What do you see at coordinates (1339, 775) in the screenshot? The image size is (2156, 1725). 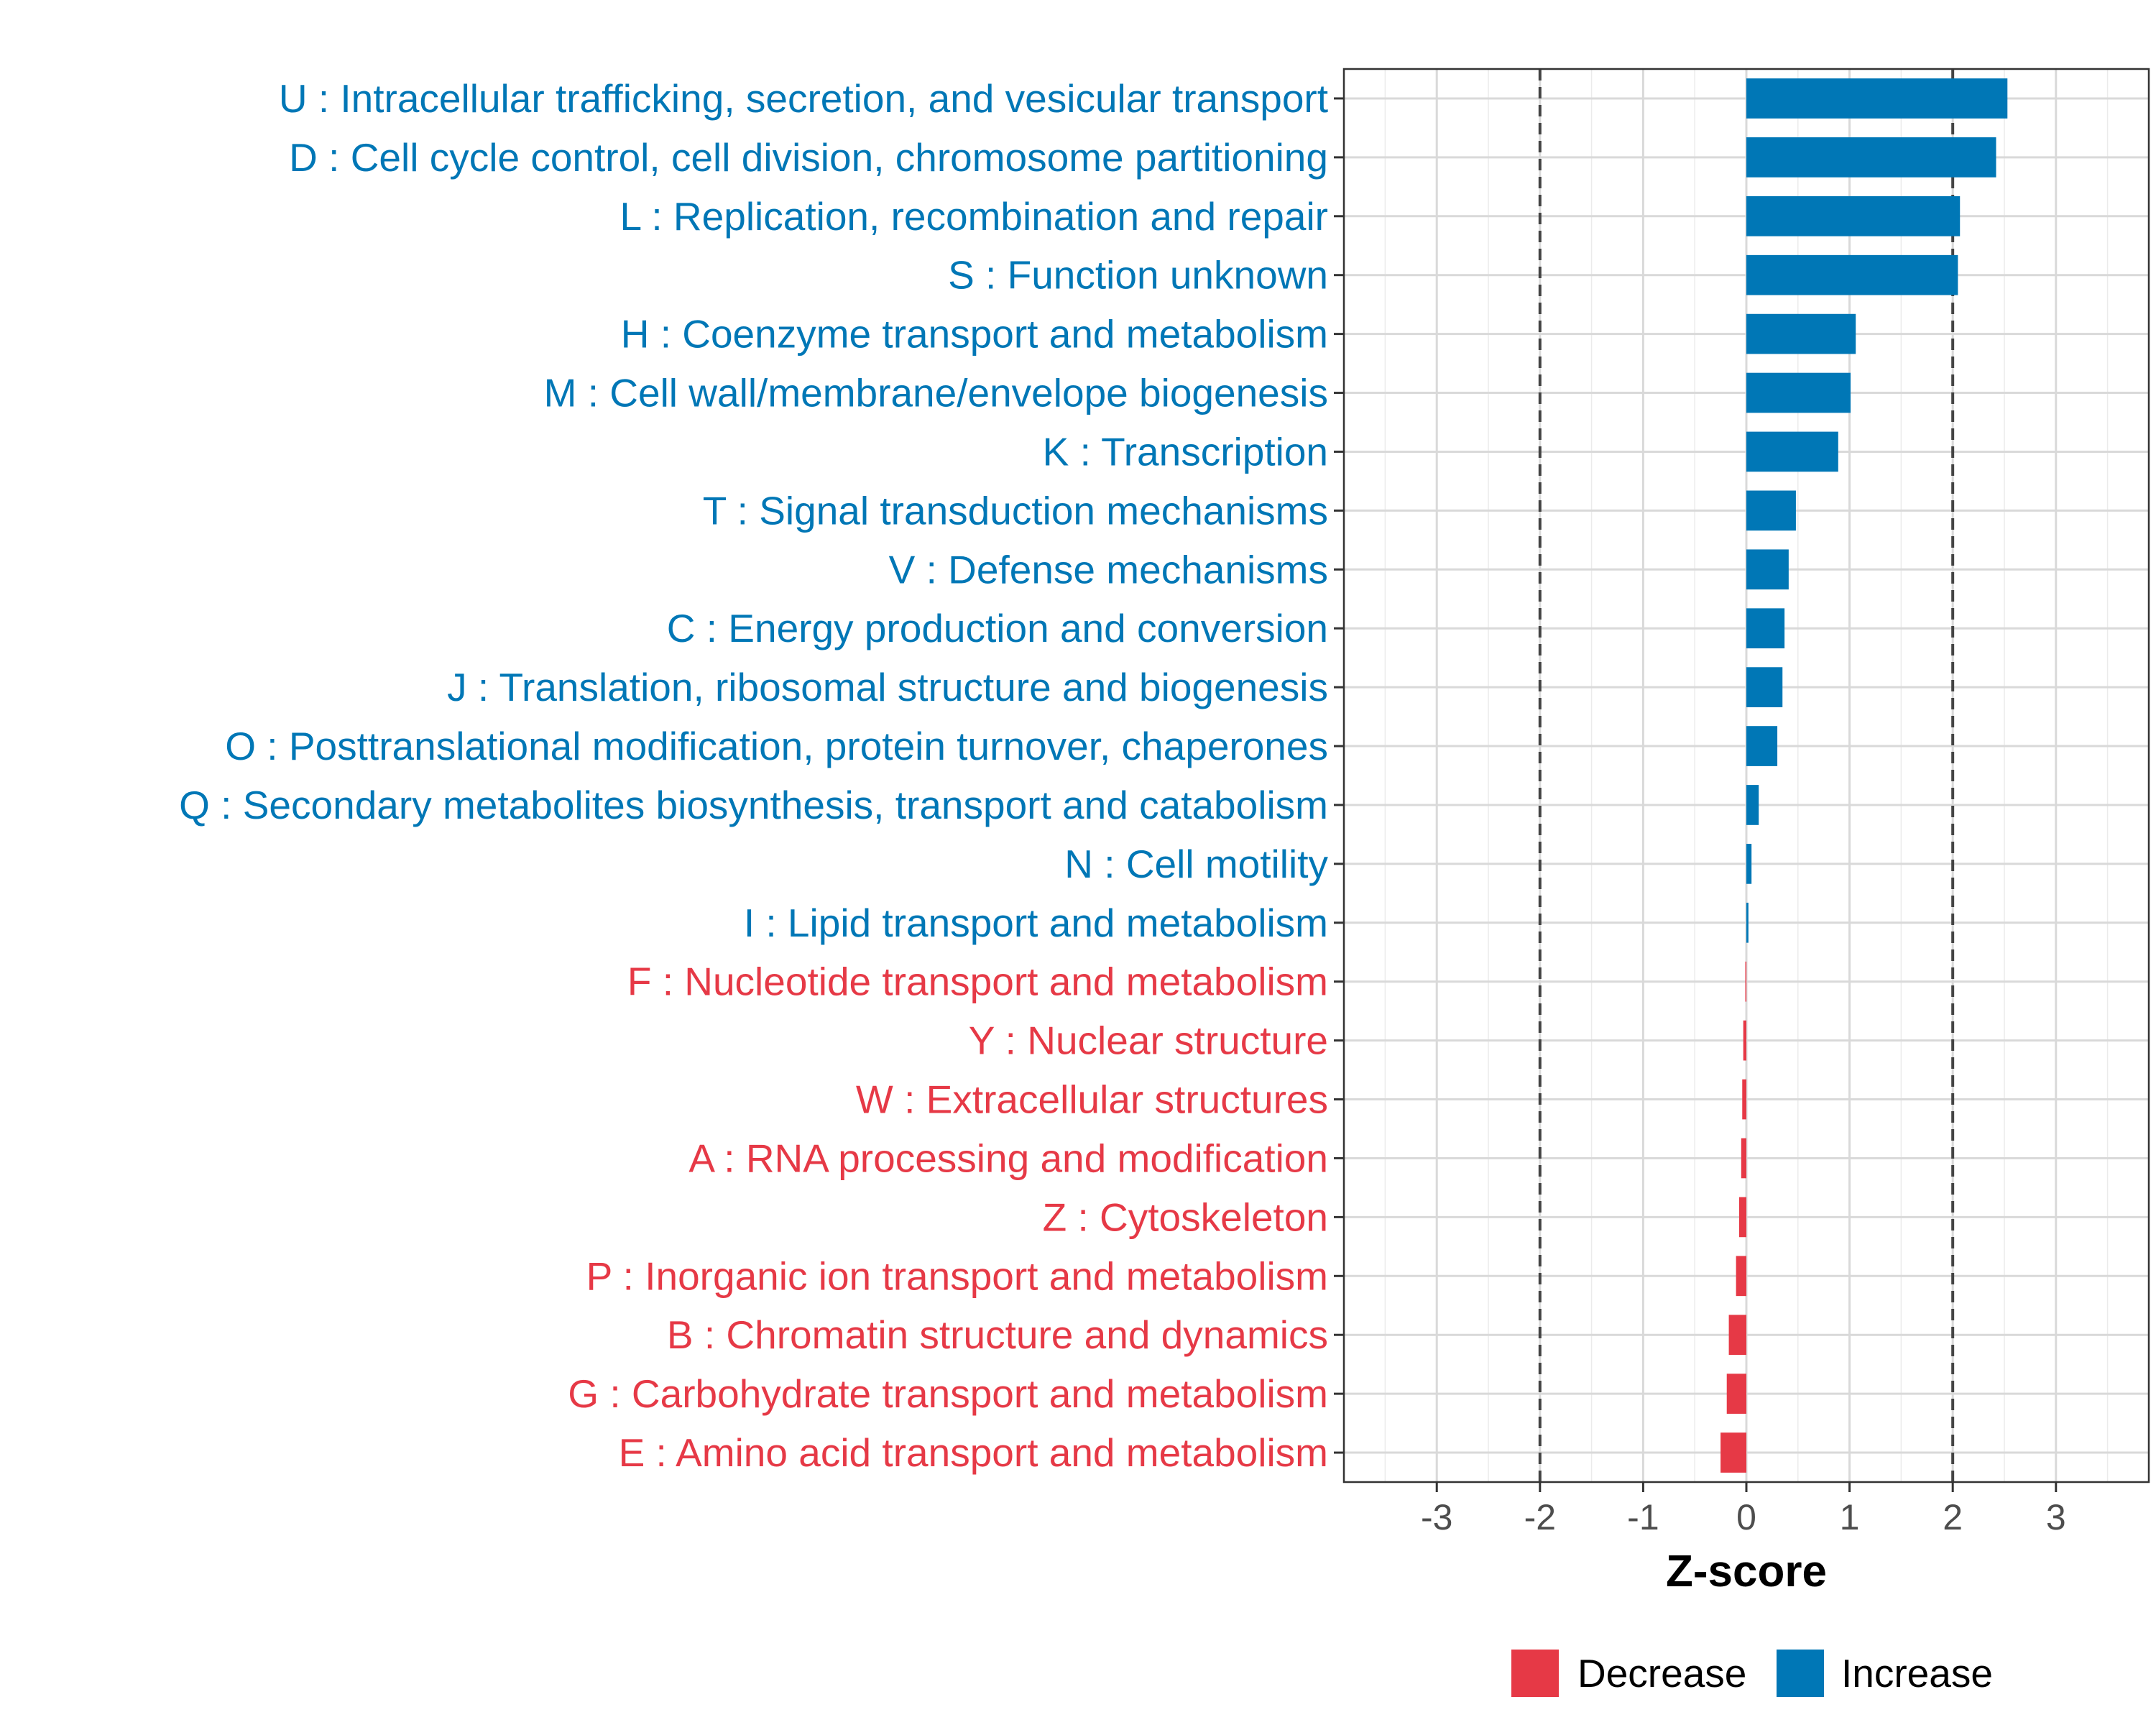 I see `y-axis-ticks` at bounding box center [1339, 775].